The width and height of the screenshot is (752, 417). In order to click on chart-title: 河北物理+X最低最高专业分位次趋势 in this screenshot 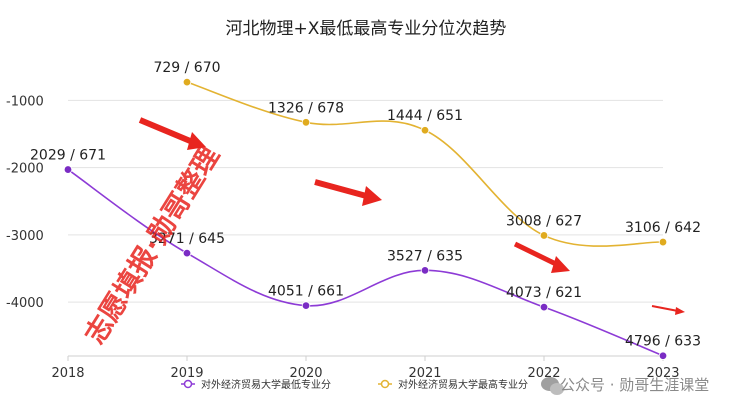, I will do `click(366, 29)`.